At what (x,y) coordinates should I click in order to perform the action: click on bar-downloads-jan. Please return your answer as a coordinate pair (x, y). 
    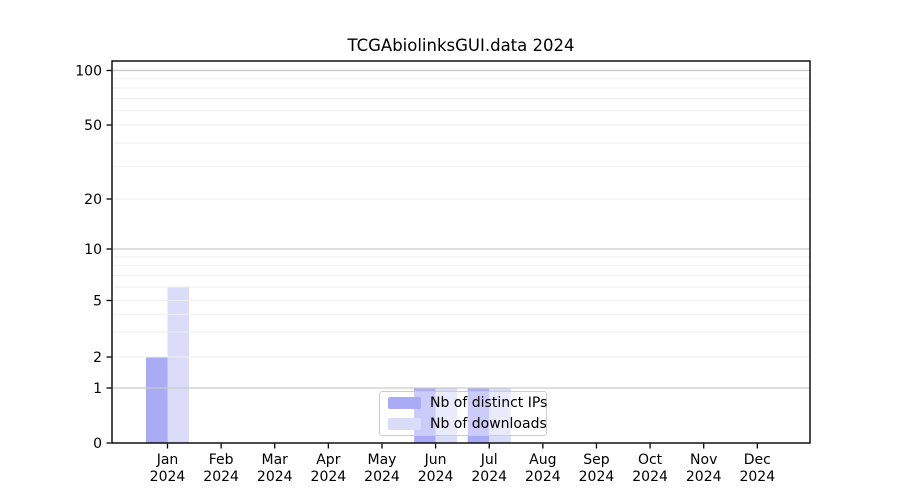
    Looking at the image, I should click on (178, 364).